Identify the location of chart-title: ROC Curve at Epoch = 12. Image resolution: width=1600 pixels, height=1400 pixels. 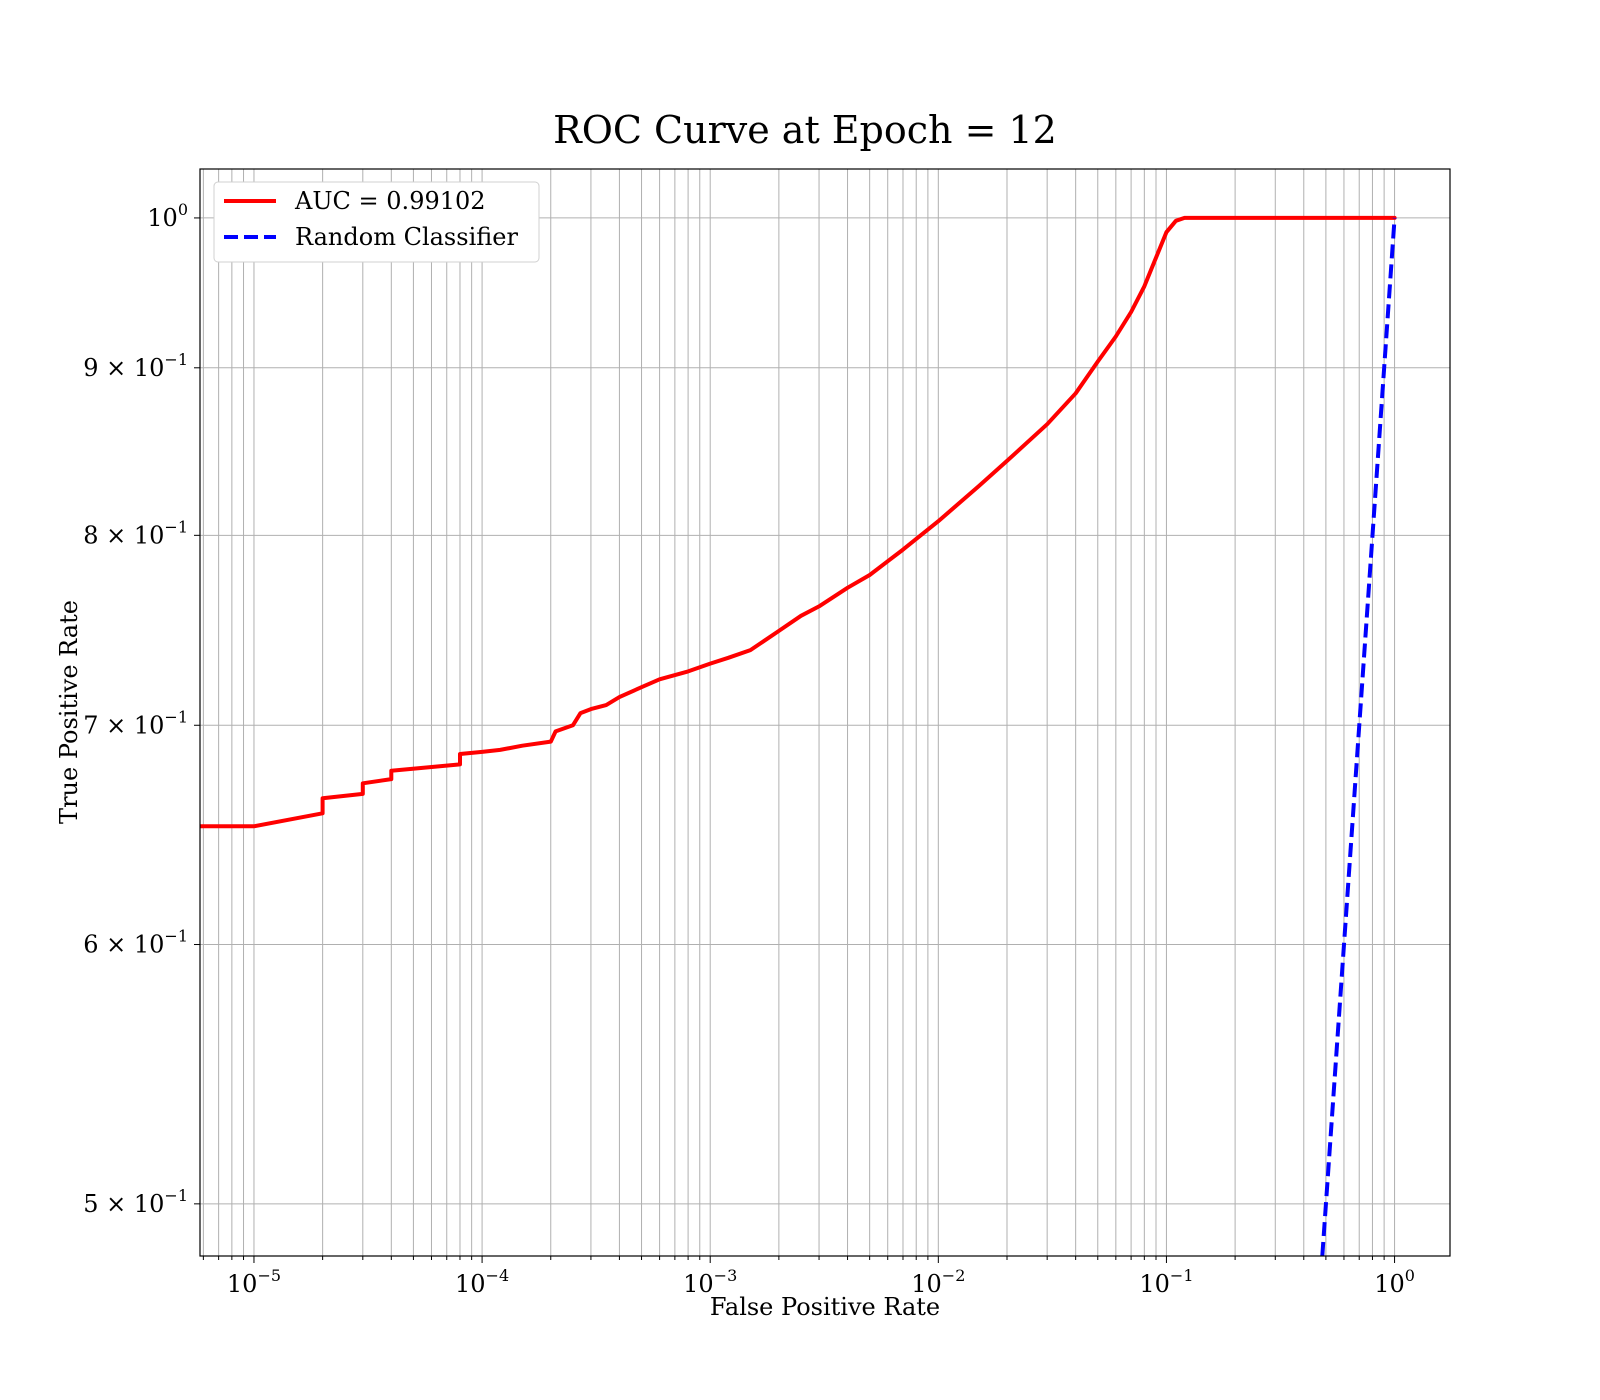
(805, 130).